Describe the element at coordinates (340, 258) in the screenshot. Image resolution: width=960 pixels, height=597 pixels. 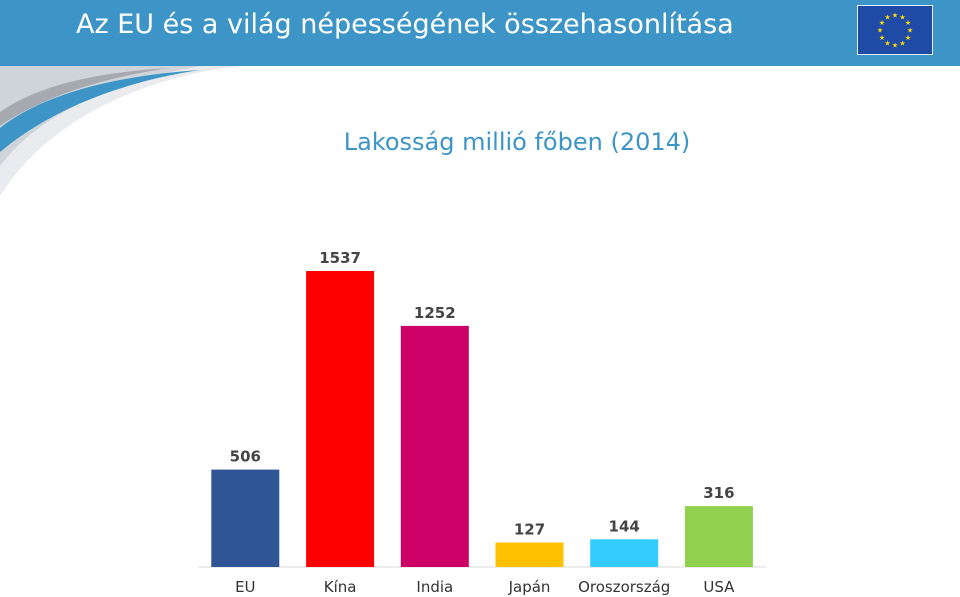
I see `data-label-1: 1537` at that location.